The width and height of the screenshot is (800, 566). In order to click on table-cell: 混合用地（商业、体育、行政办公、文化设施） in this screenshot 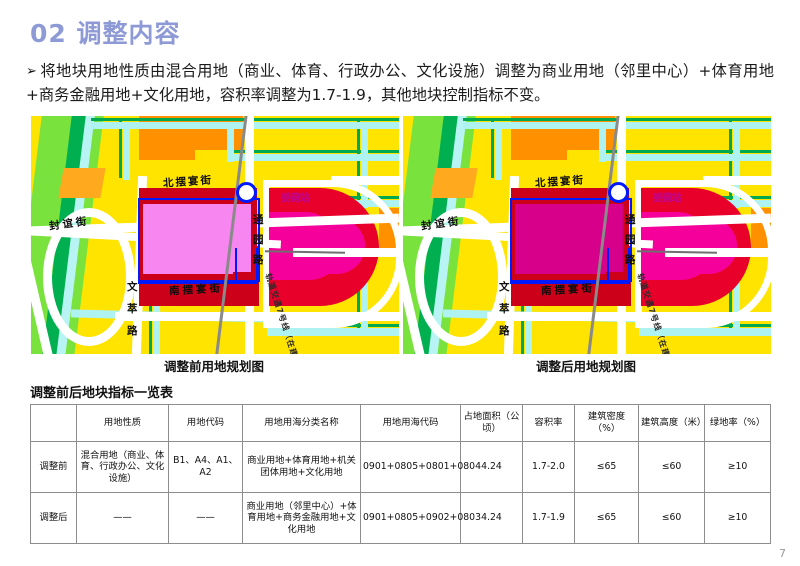, I will do `click(122, 467)`.